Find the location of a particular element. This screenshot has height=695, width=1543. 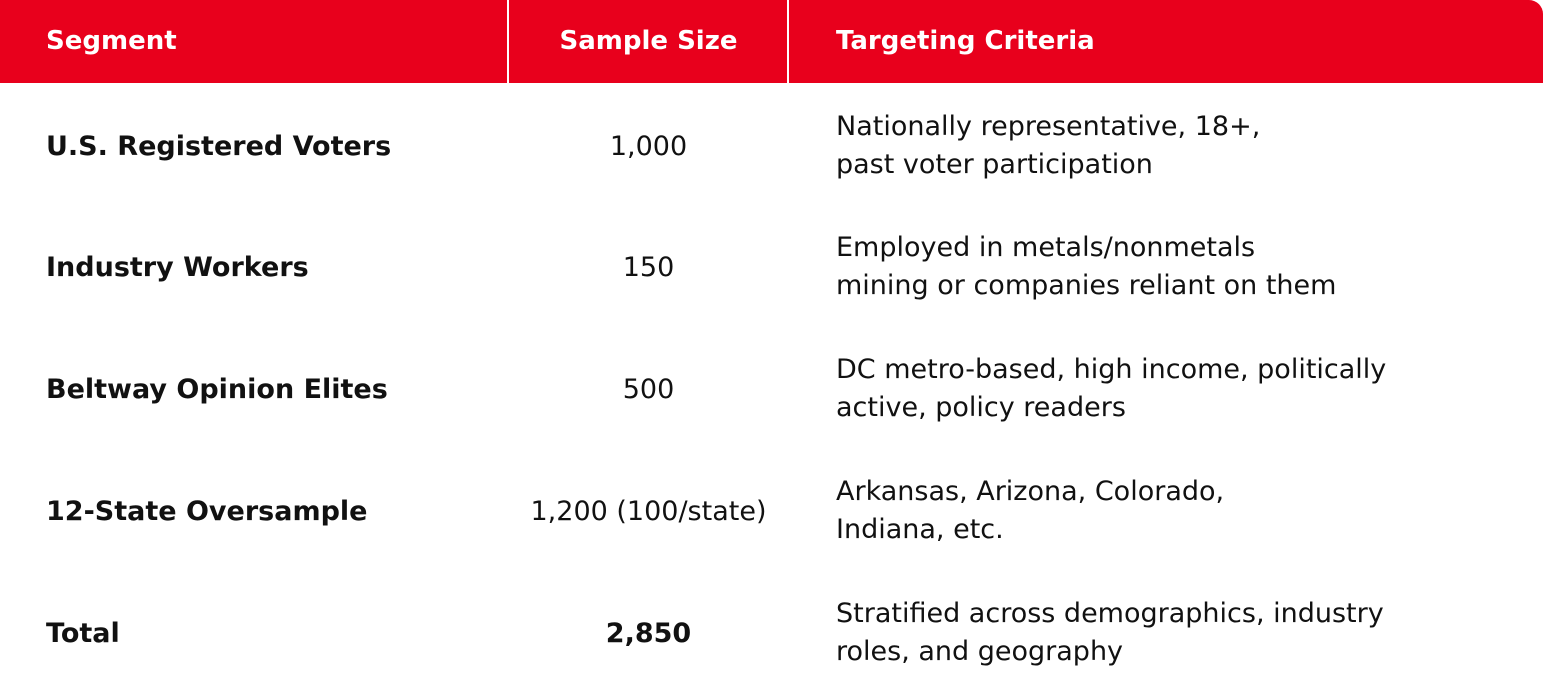

criteria-line: active, policy readers is located at coordinates (981, 407).